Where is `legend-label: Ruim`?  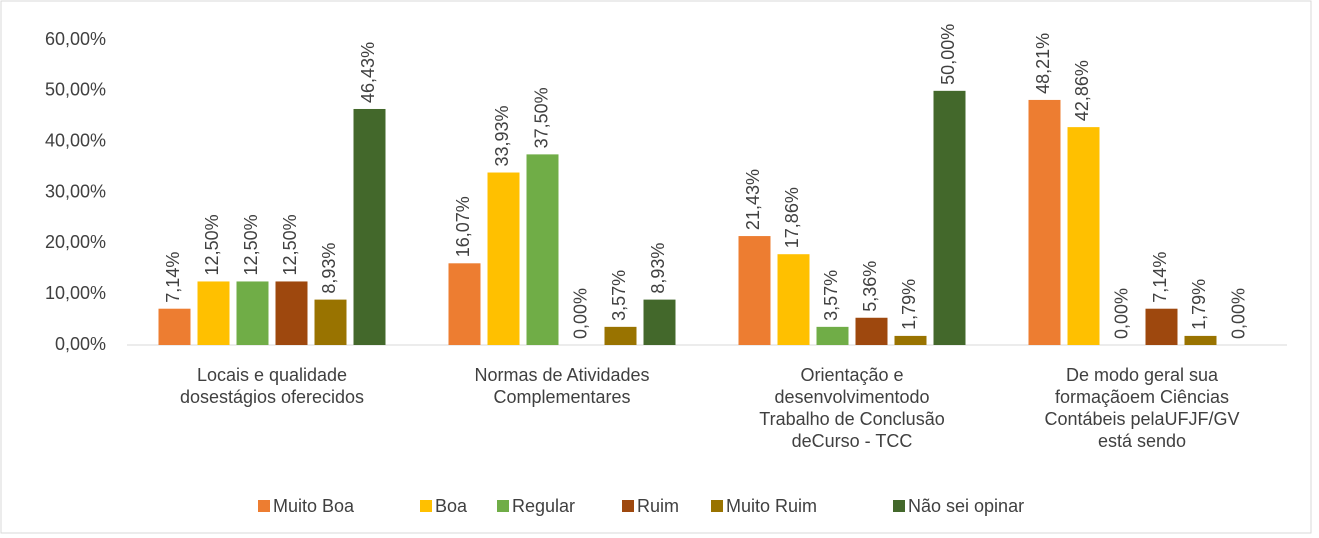 legend-label: Ruim is located at coordinates (658, 506).